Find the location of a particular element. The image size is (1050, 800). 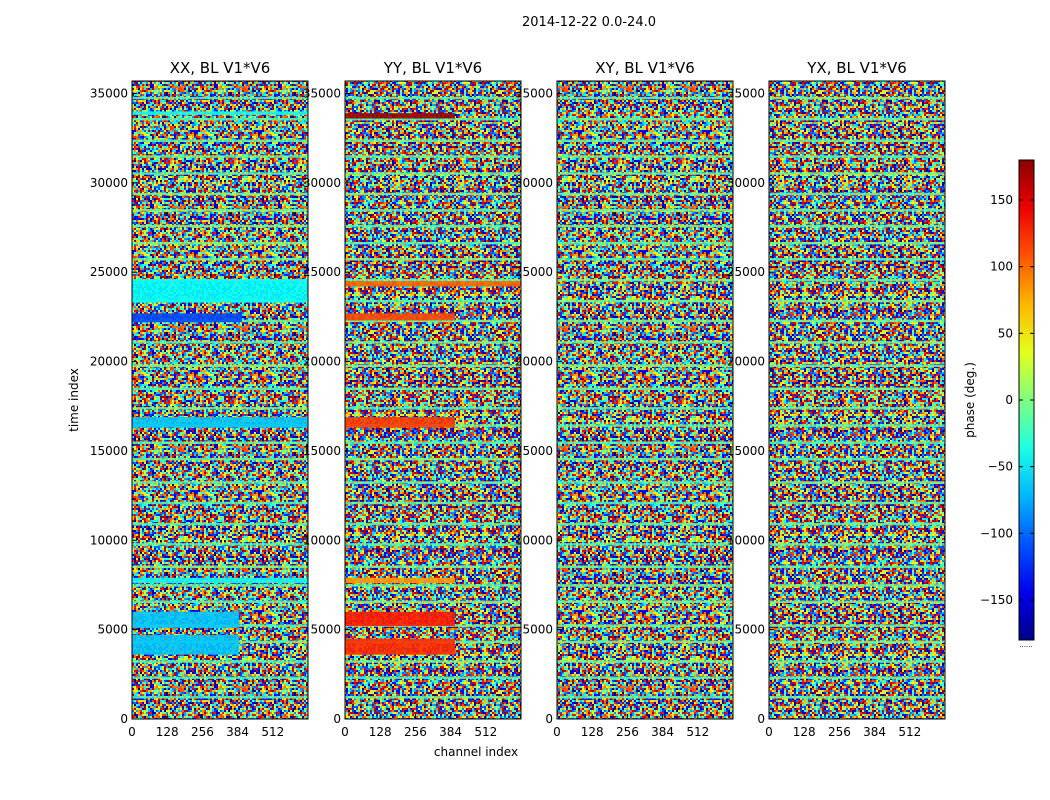

colorbar-label: phase (deg.) is located at coordinates (970, 400).